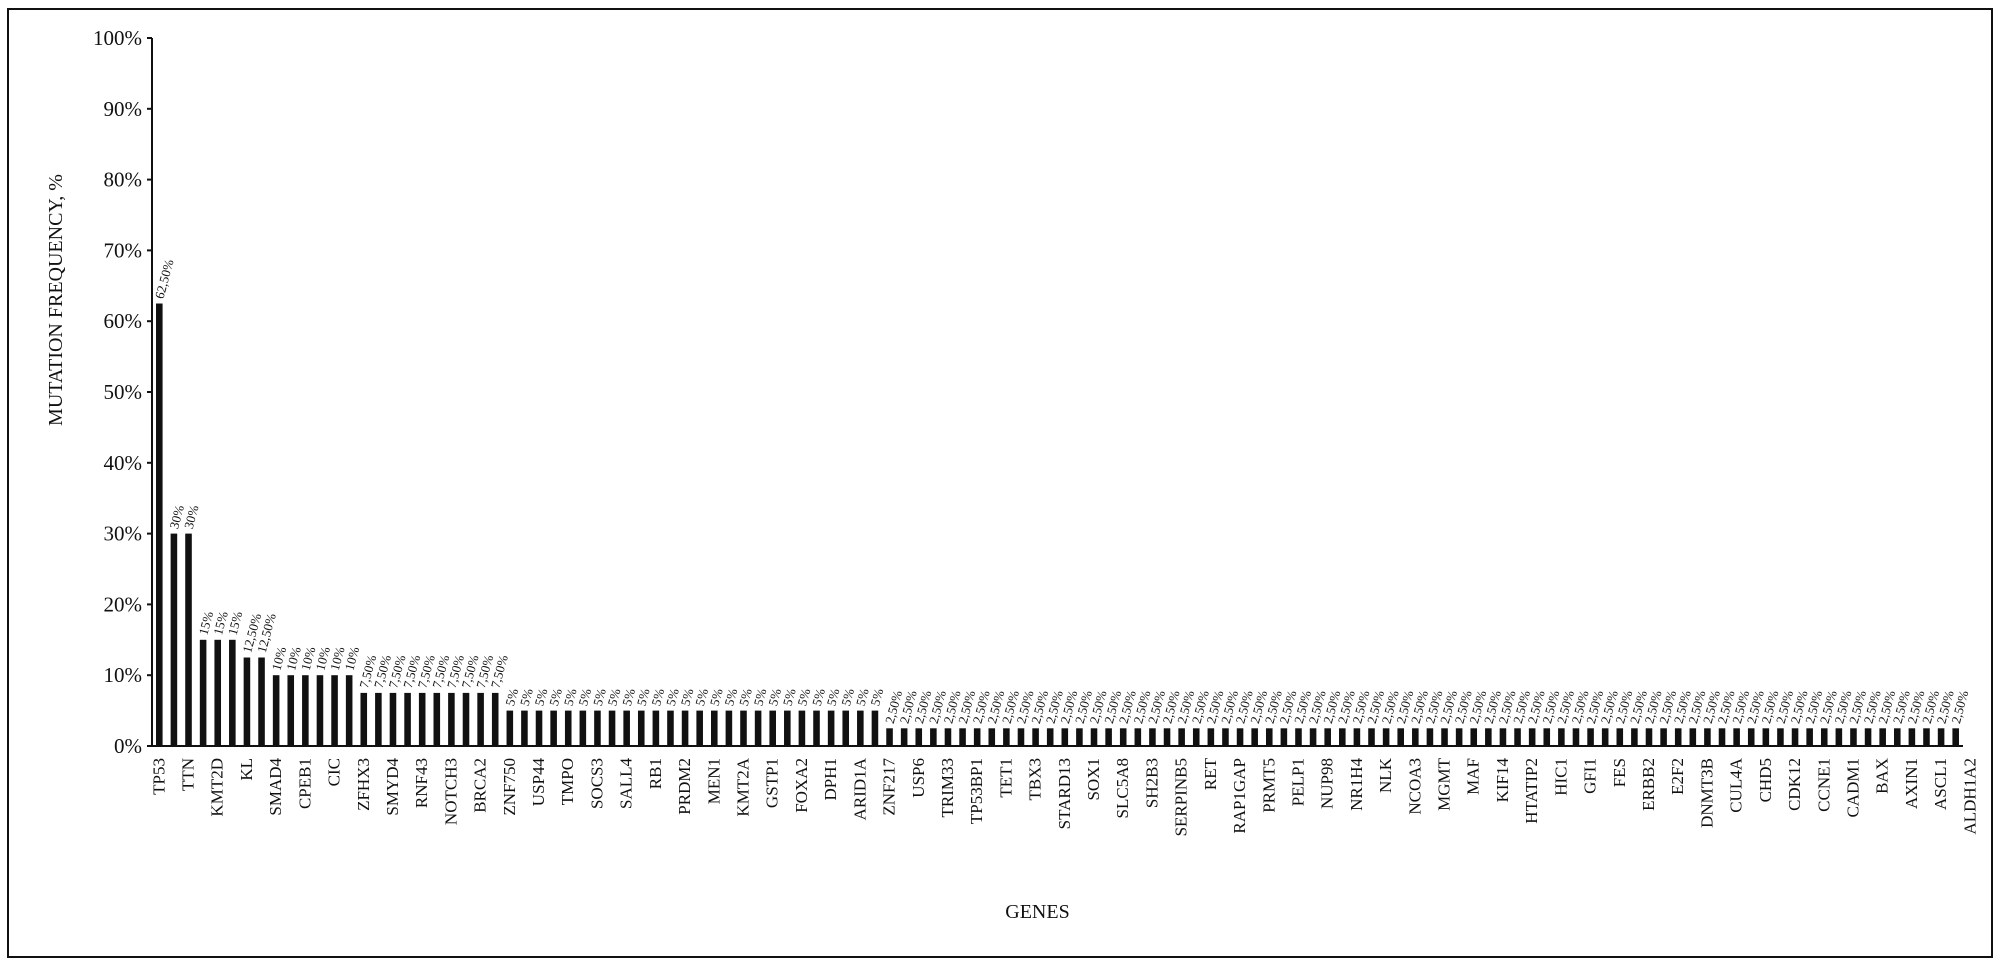 The image size is (2000, 966). What do you see at coordinates (655, 773) in the screenshot?
I see `x-tick-label: RB1` at bounding box center [655, 773].